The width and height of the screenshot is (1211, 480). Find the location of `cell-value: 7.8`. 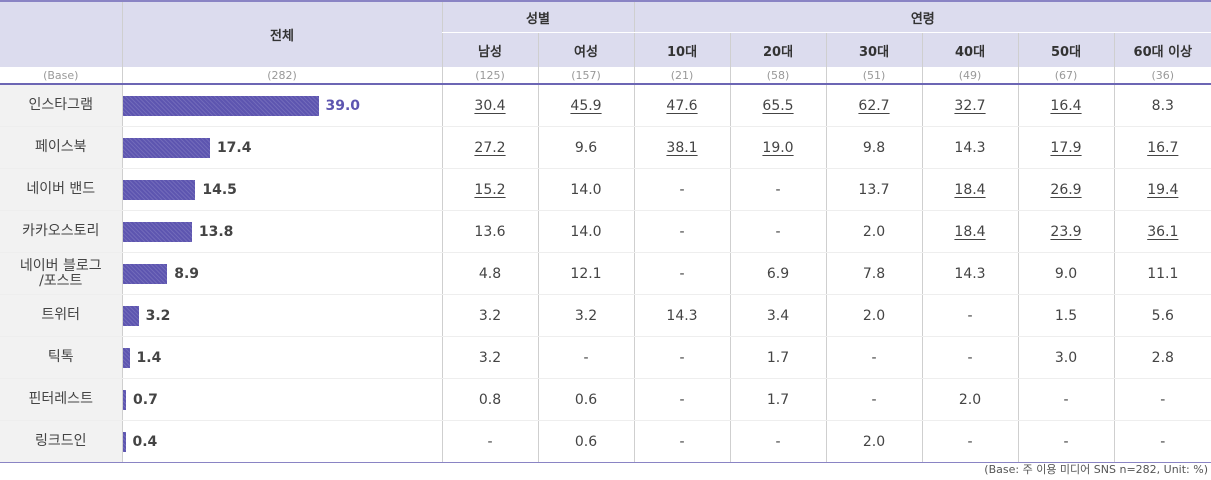

cell-value: 7.8 is located at coordinates (874, 273).